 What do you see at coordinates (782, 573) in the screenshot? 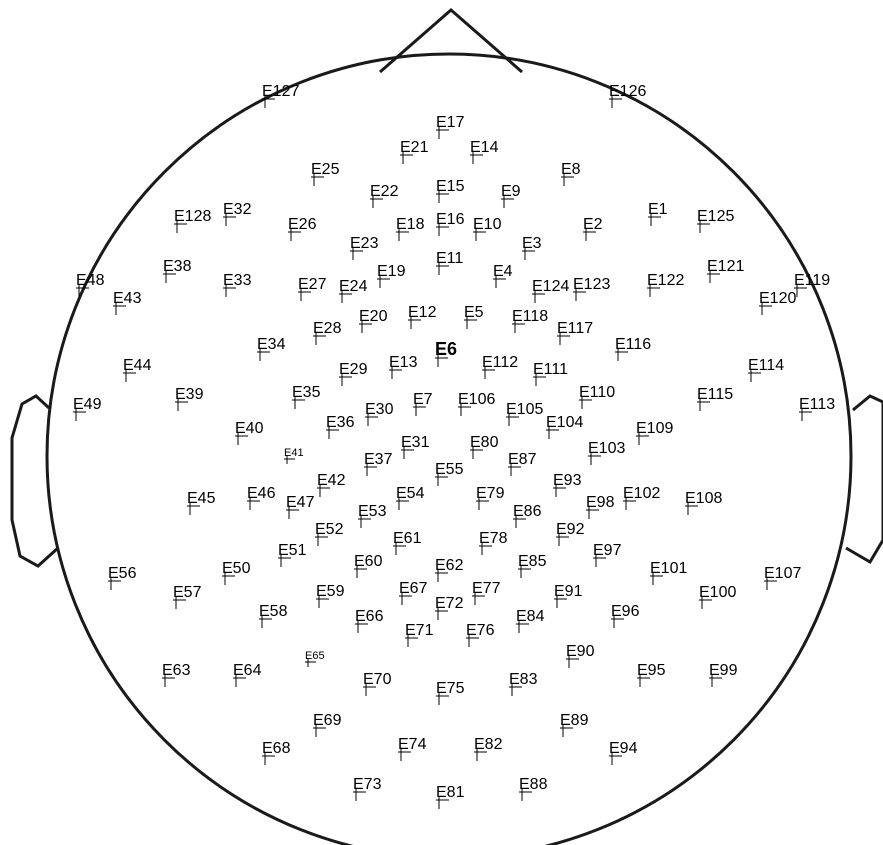
I see `electrode-label: E107` at bounding box center [782, 573].